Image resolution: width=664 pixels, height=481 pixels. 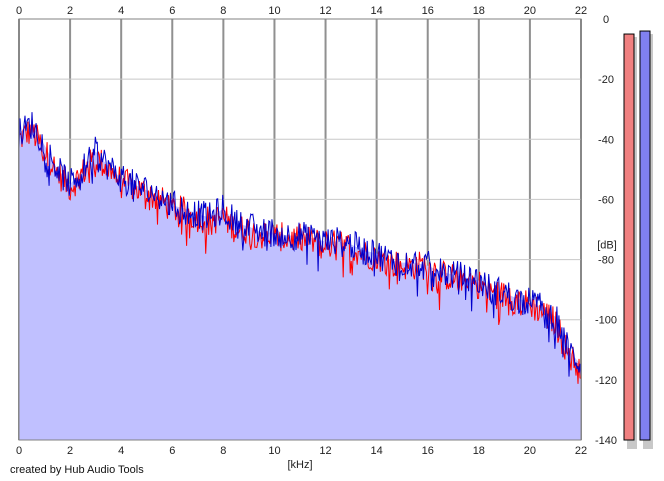 I want to click on x-tick-label-top: 8, so click(x=223, y=11).